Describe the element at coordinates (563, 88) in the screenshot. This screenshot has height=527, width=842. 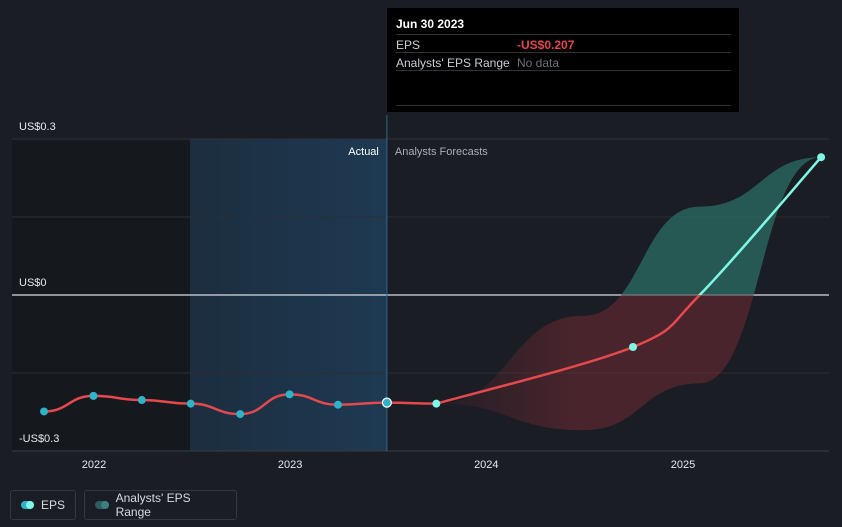
I see `tooltip-spacer` at that location.